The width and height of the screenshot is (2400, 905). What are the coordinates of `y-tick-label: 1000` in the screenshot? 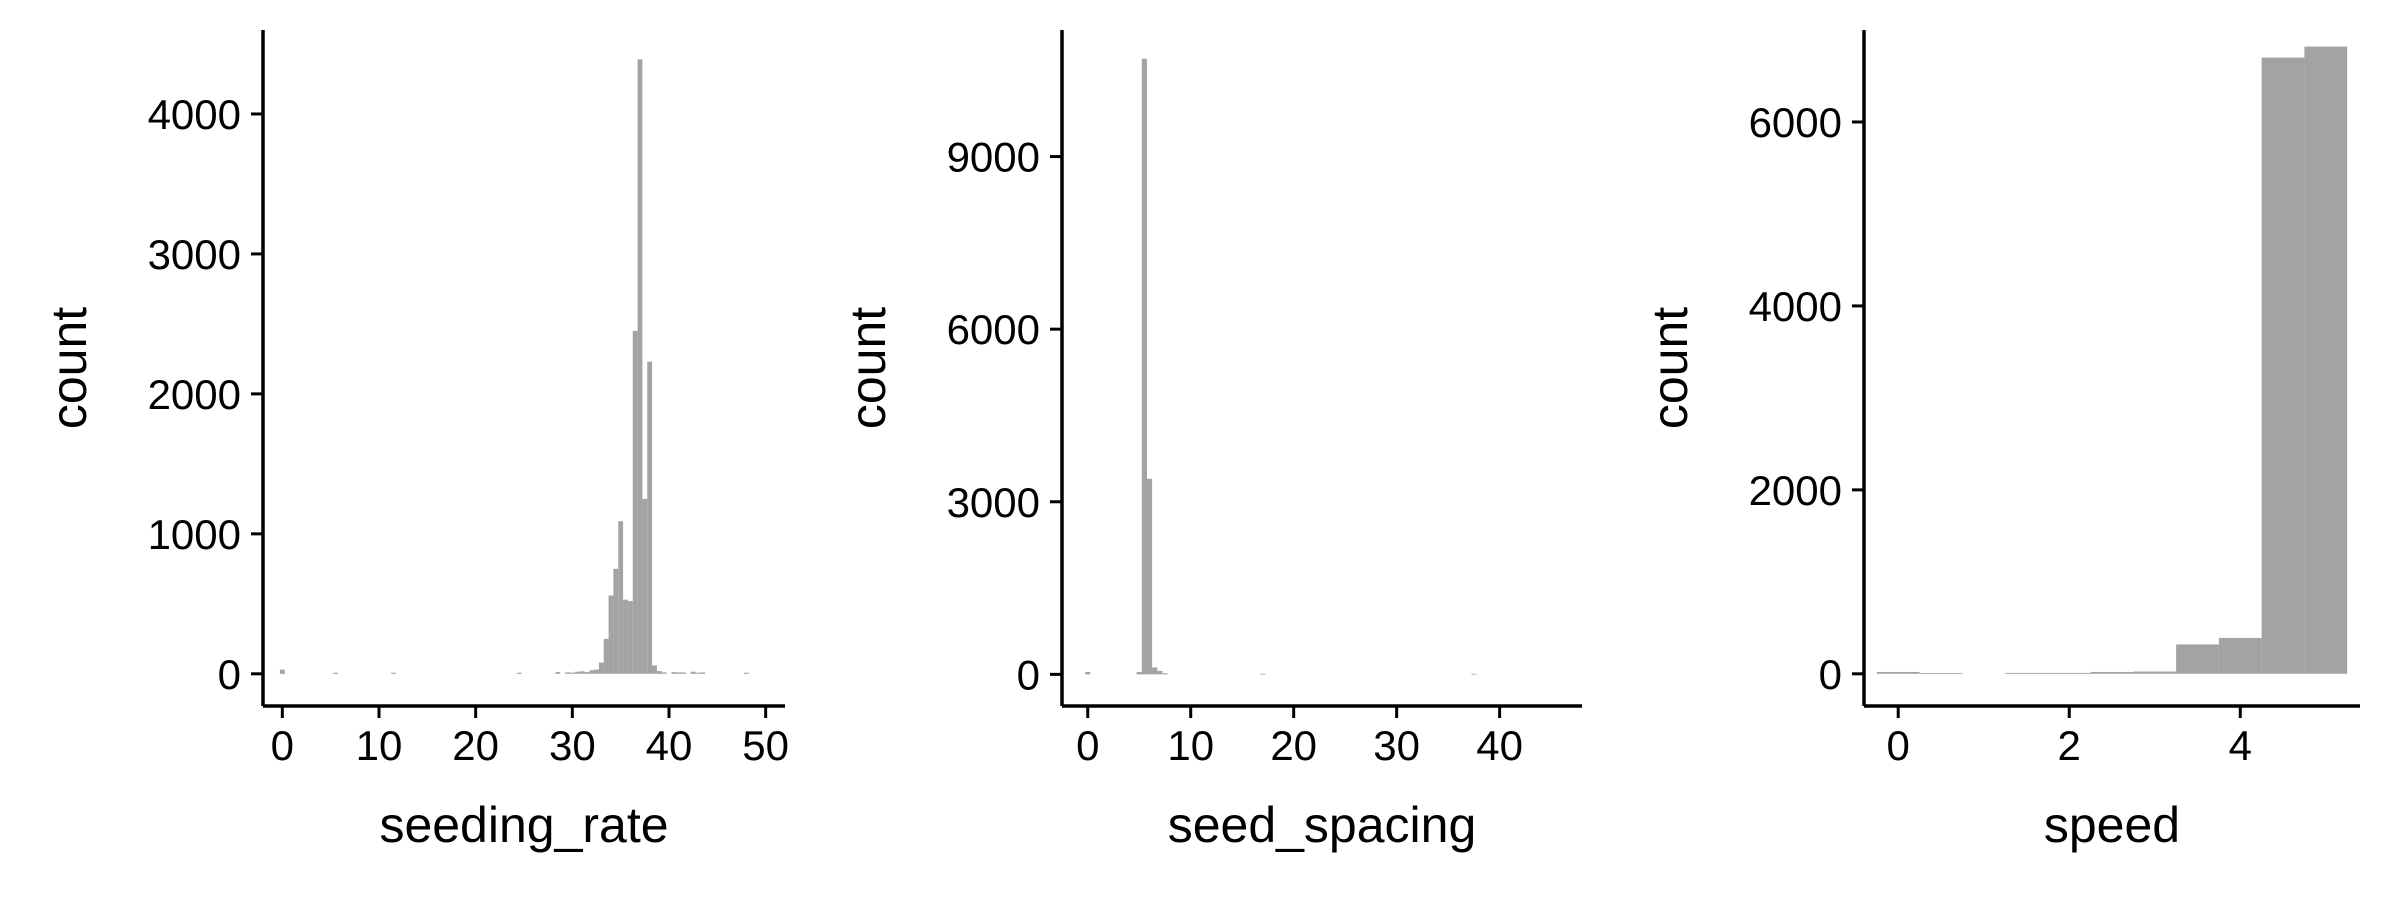 It's located at (194, 534).